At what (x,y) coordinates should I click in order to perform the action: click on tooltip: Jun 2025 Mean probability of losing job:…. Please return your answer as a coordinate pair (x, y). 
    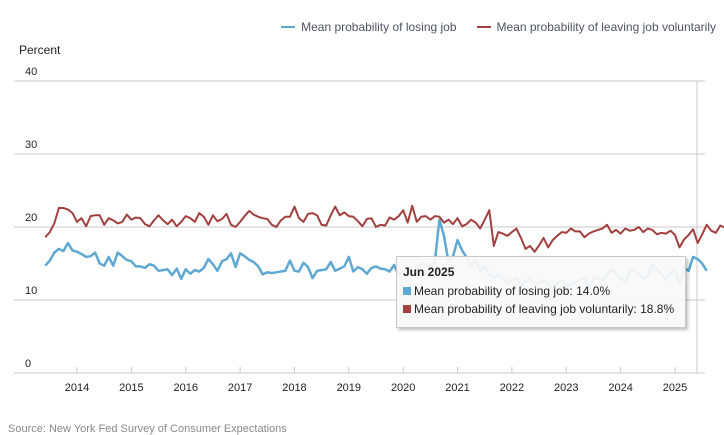
    Looking at the image, I should click on (541, 292).